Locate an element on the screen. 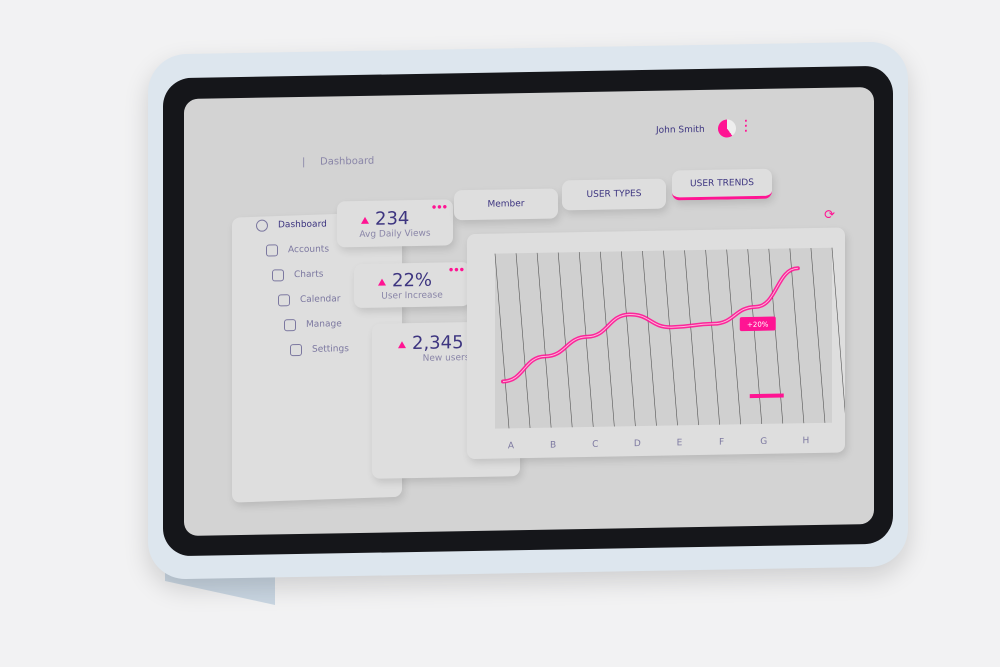 The image size is (1000, 667). annotation-badge is located at coordinates (757, 324).